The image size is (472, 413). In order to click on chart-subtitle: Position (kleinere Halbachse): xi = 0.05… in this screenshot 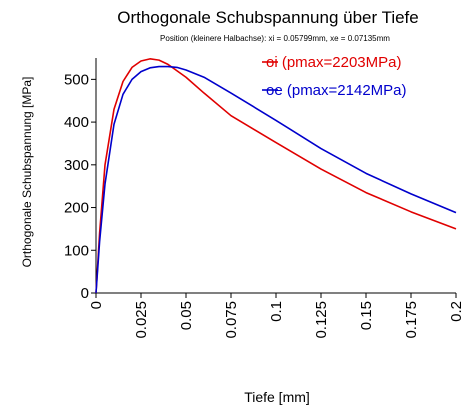, I will do `click(275, 38)`.